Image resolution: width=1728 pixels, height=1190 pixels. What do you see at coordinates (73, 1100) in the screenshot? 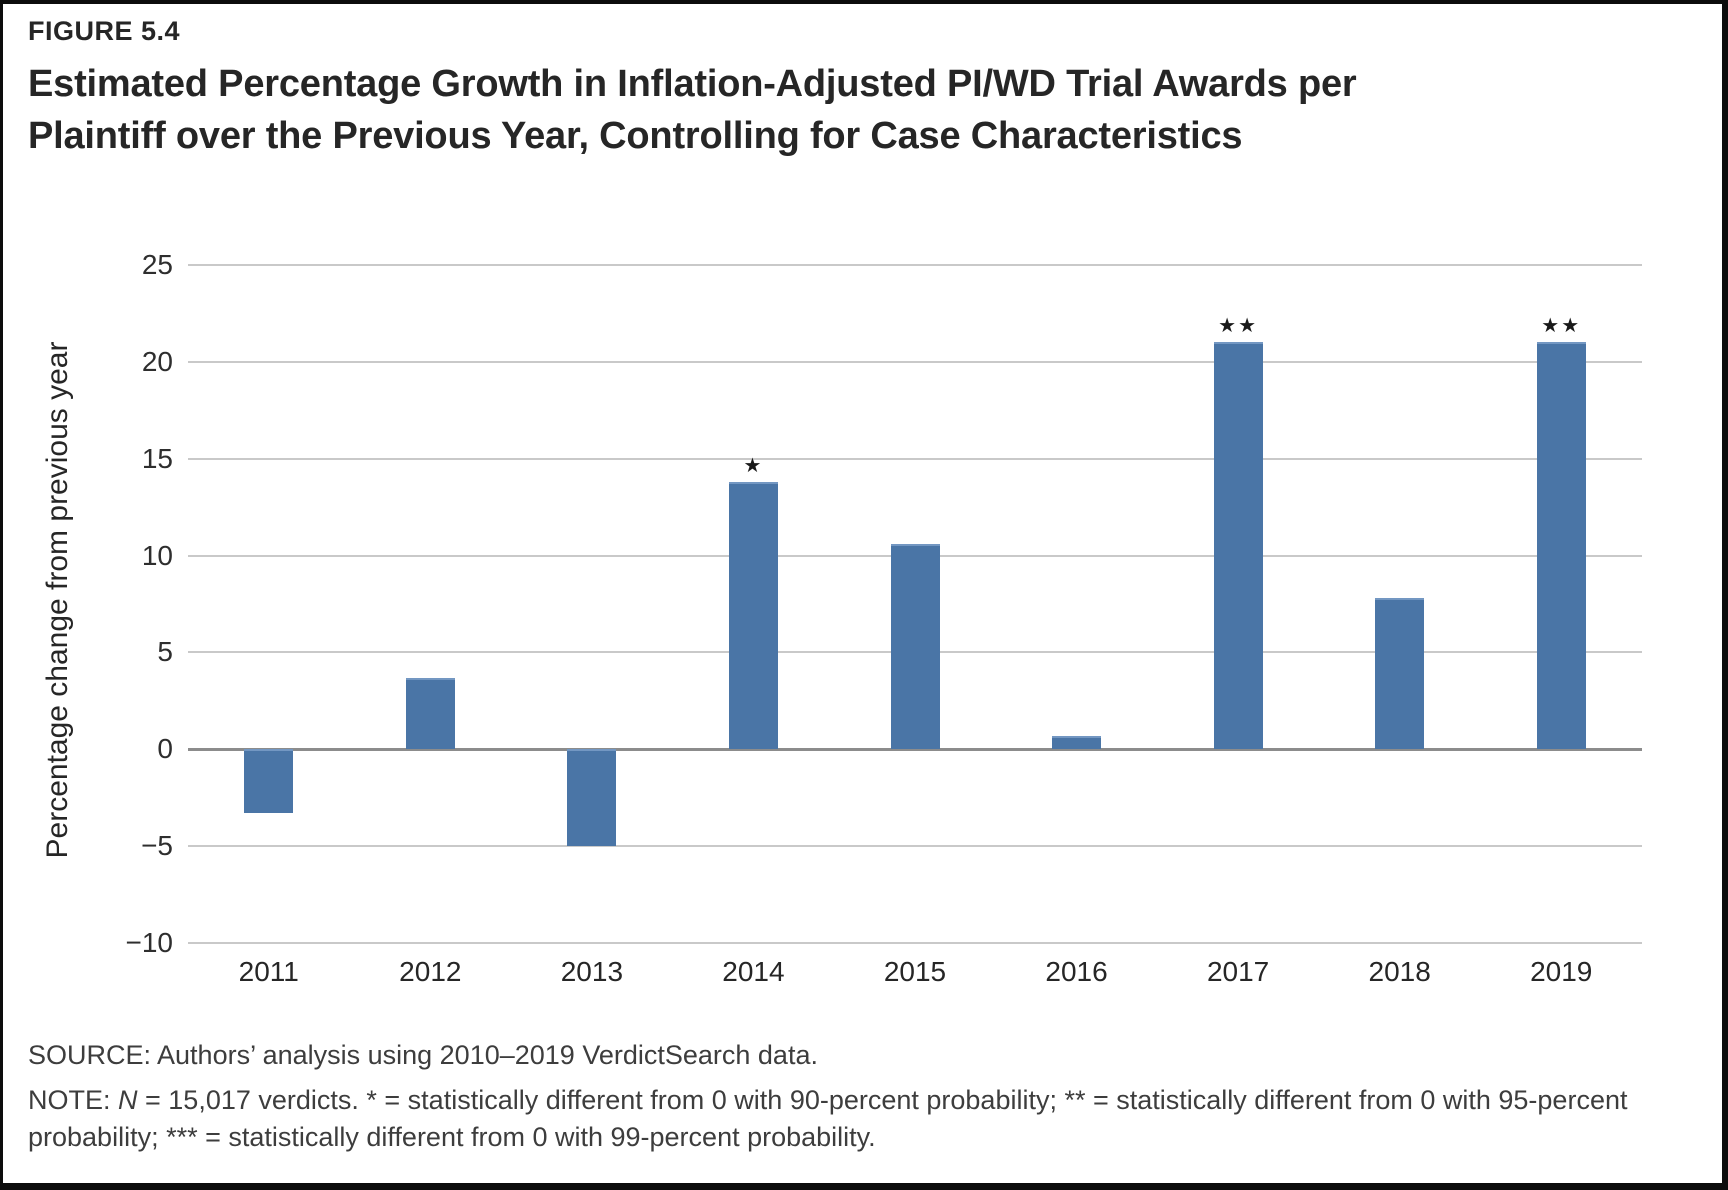
I see `note-prefix: NOTE:` at bounding box center [73, 1100].